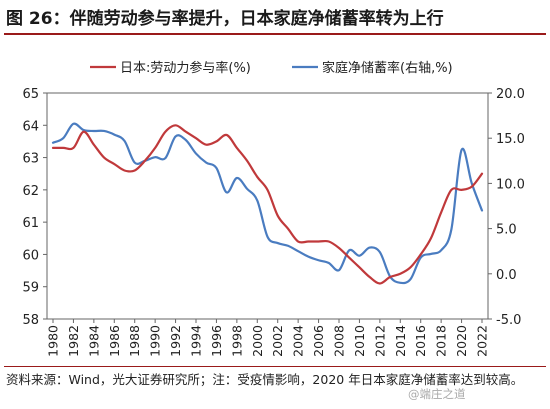  What do you see at coordinates (506, 275) in the screenshot?
I see `right-tick-label: 0.0` at bounding box center [506, 275].